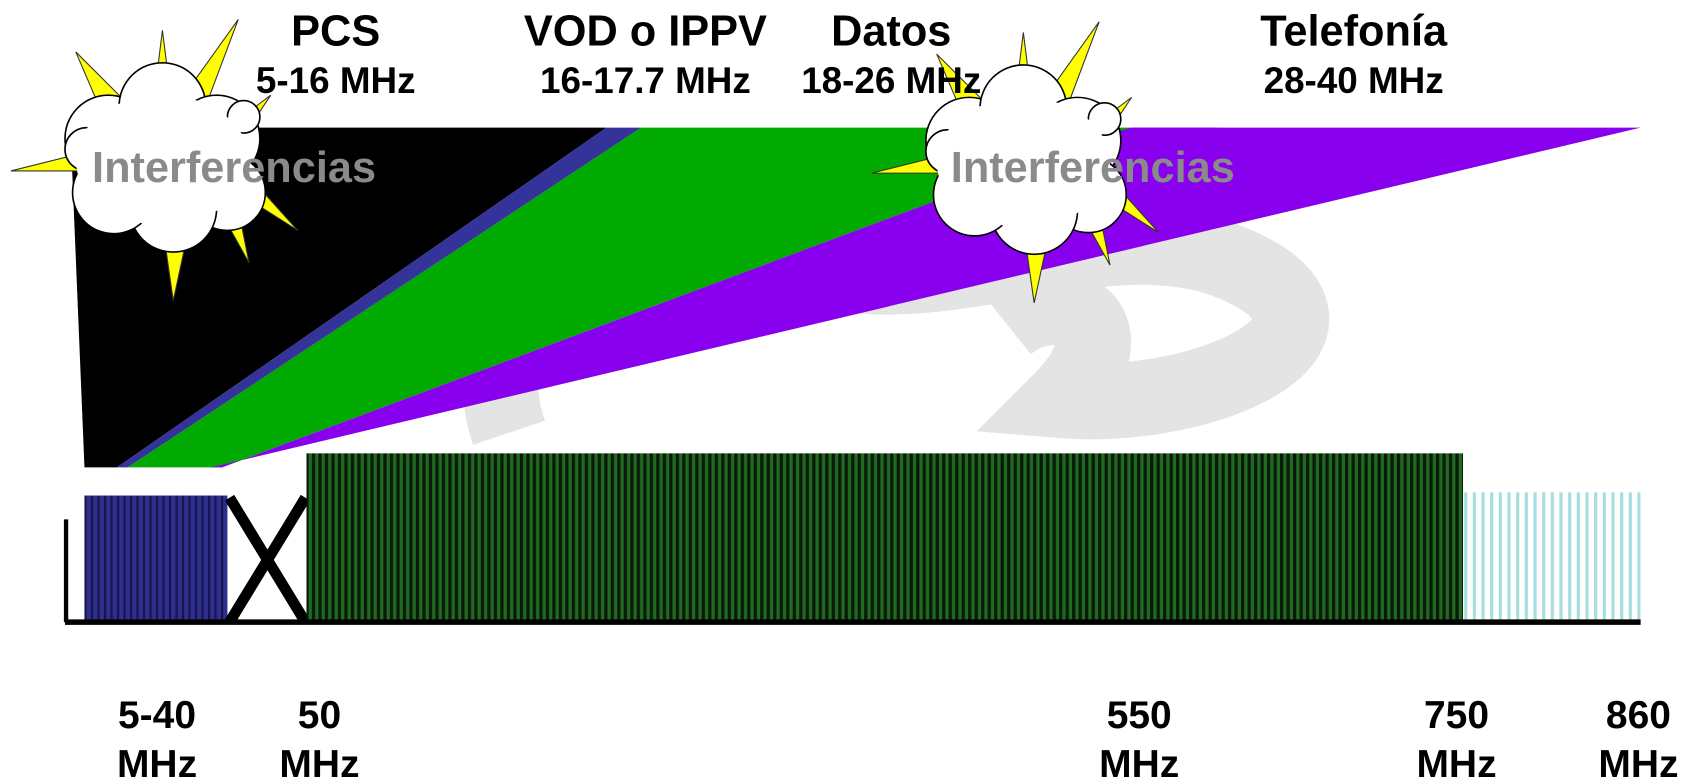 The image size is (1698, 779). Describe the element at coordinates (379, 297) in the screenshot. I see `vod-band` at that location.